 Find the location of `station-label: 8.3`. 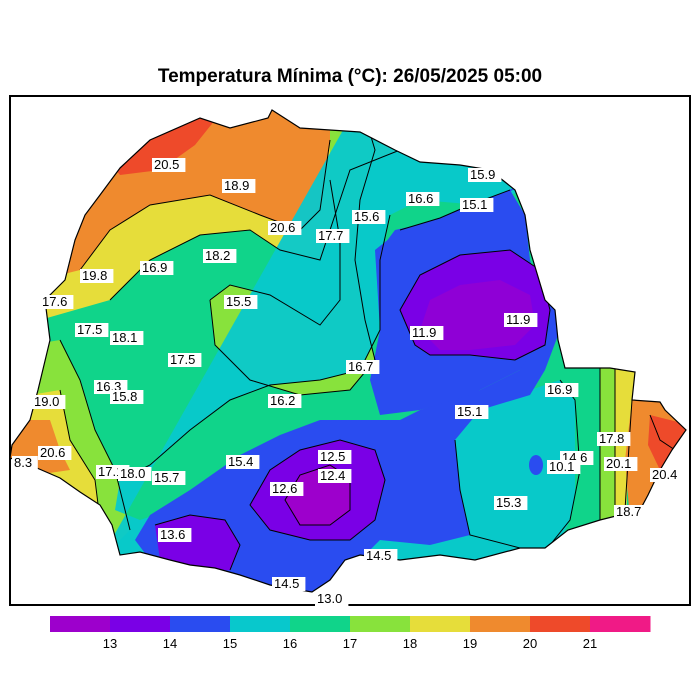

station-label: 8.3 is located at coordinates (25, 462).